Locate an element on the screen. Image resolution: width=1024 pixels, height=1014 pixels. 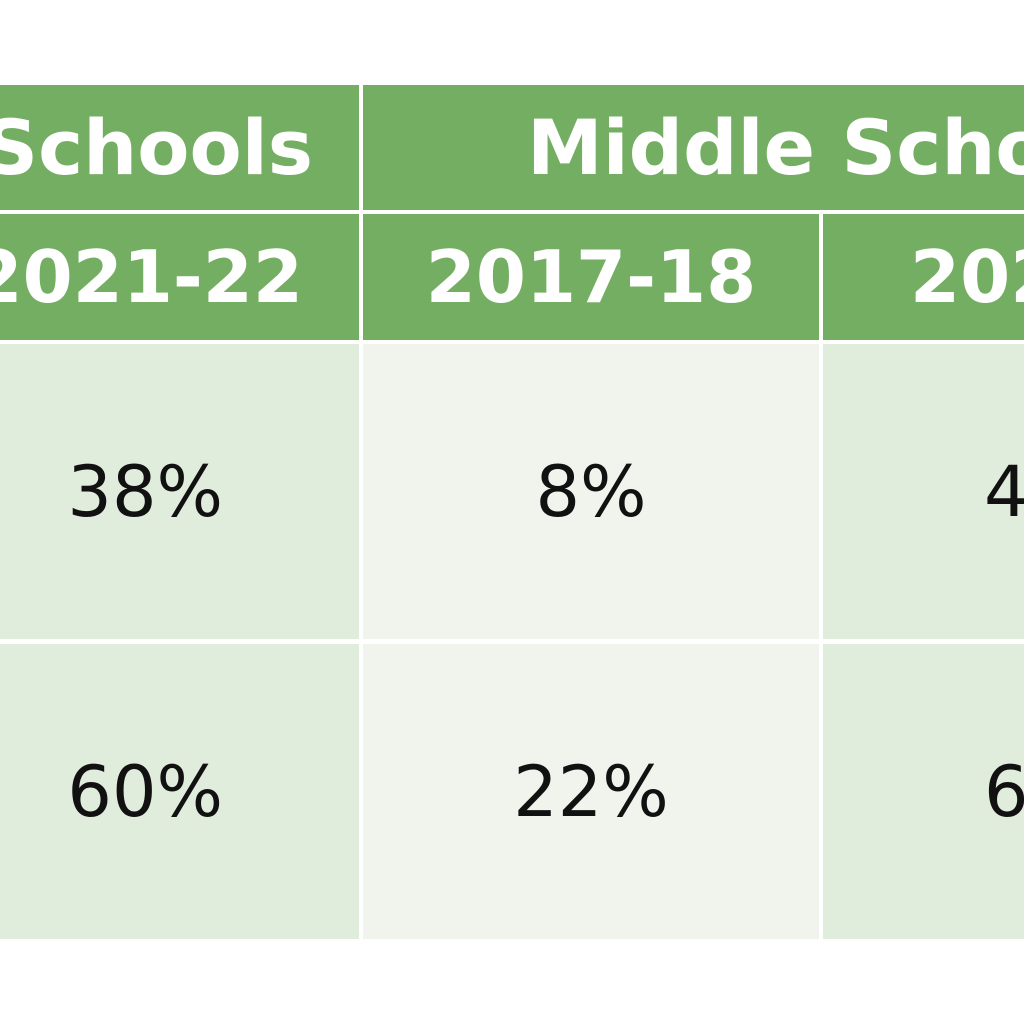
table-cell: 8% is located at coordinates (591, 491).